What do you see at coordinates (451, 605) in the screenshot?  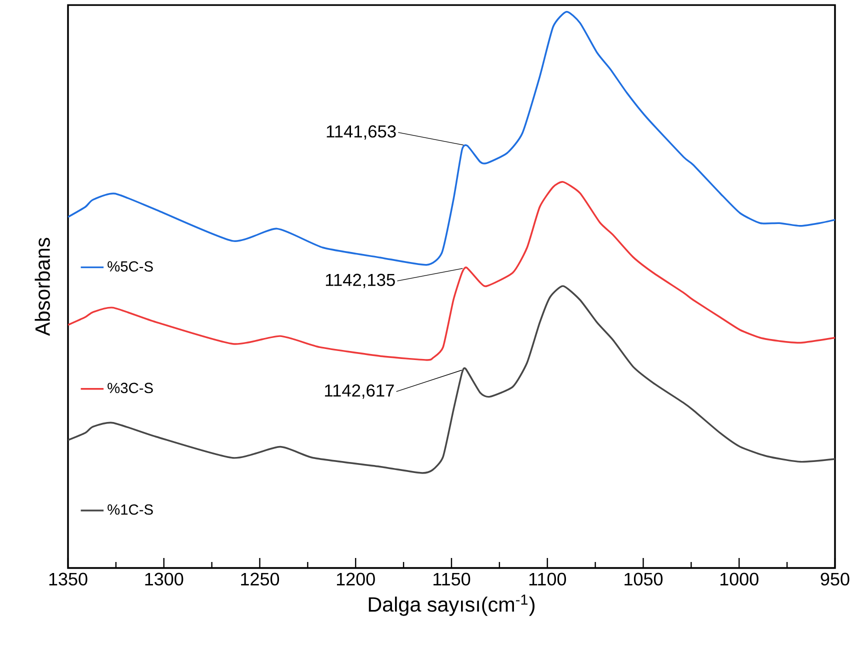 I see `x-axis-title: Dalga sayısı(cm$^{-1}$)` at bounding box center [451, 605].